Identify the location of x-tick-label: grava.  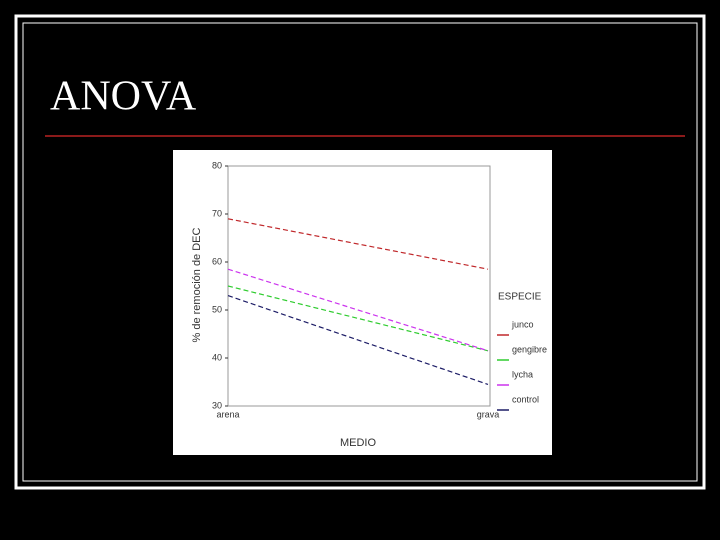
(488, 414).